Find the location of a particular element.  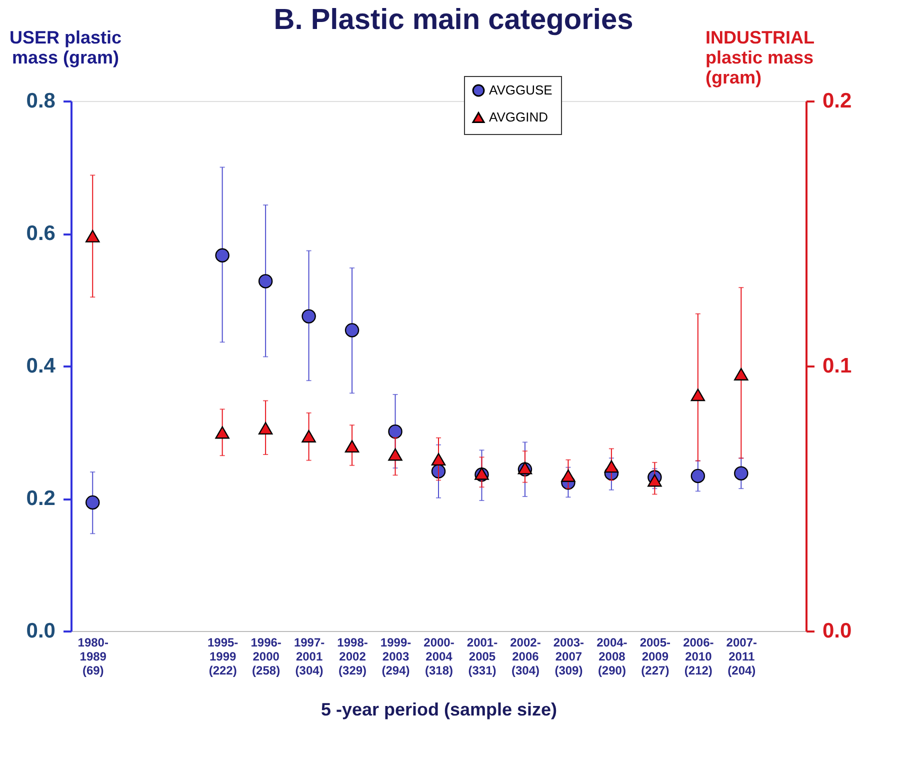

y-tick-label: 0.4 is located at coordinates (41, 366).